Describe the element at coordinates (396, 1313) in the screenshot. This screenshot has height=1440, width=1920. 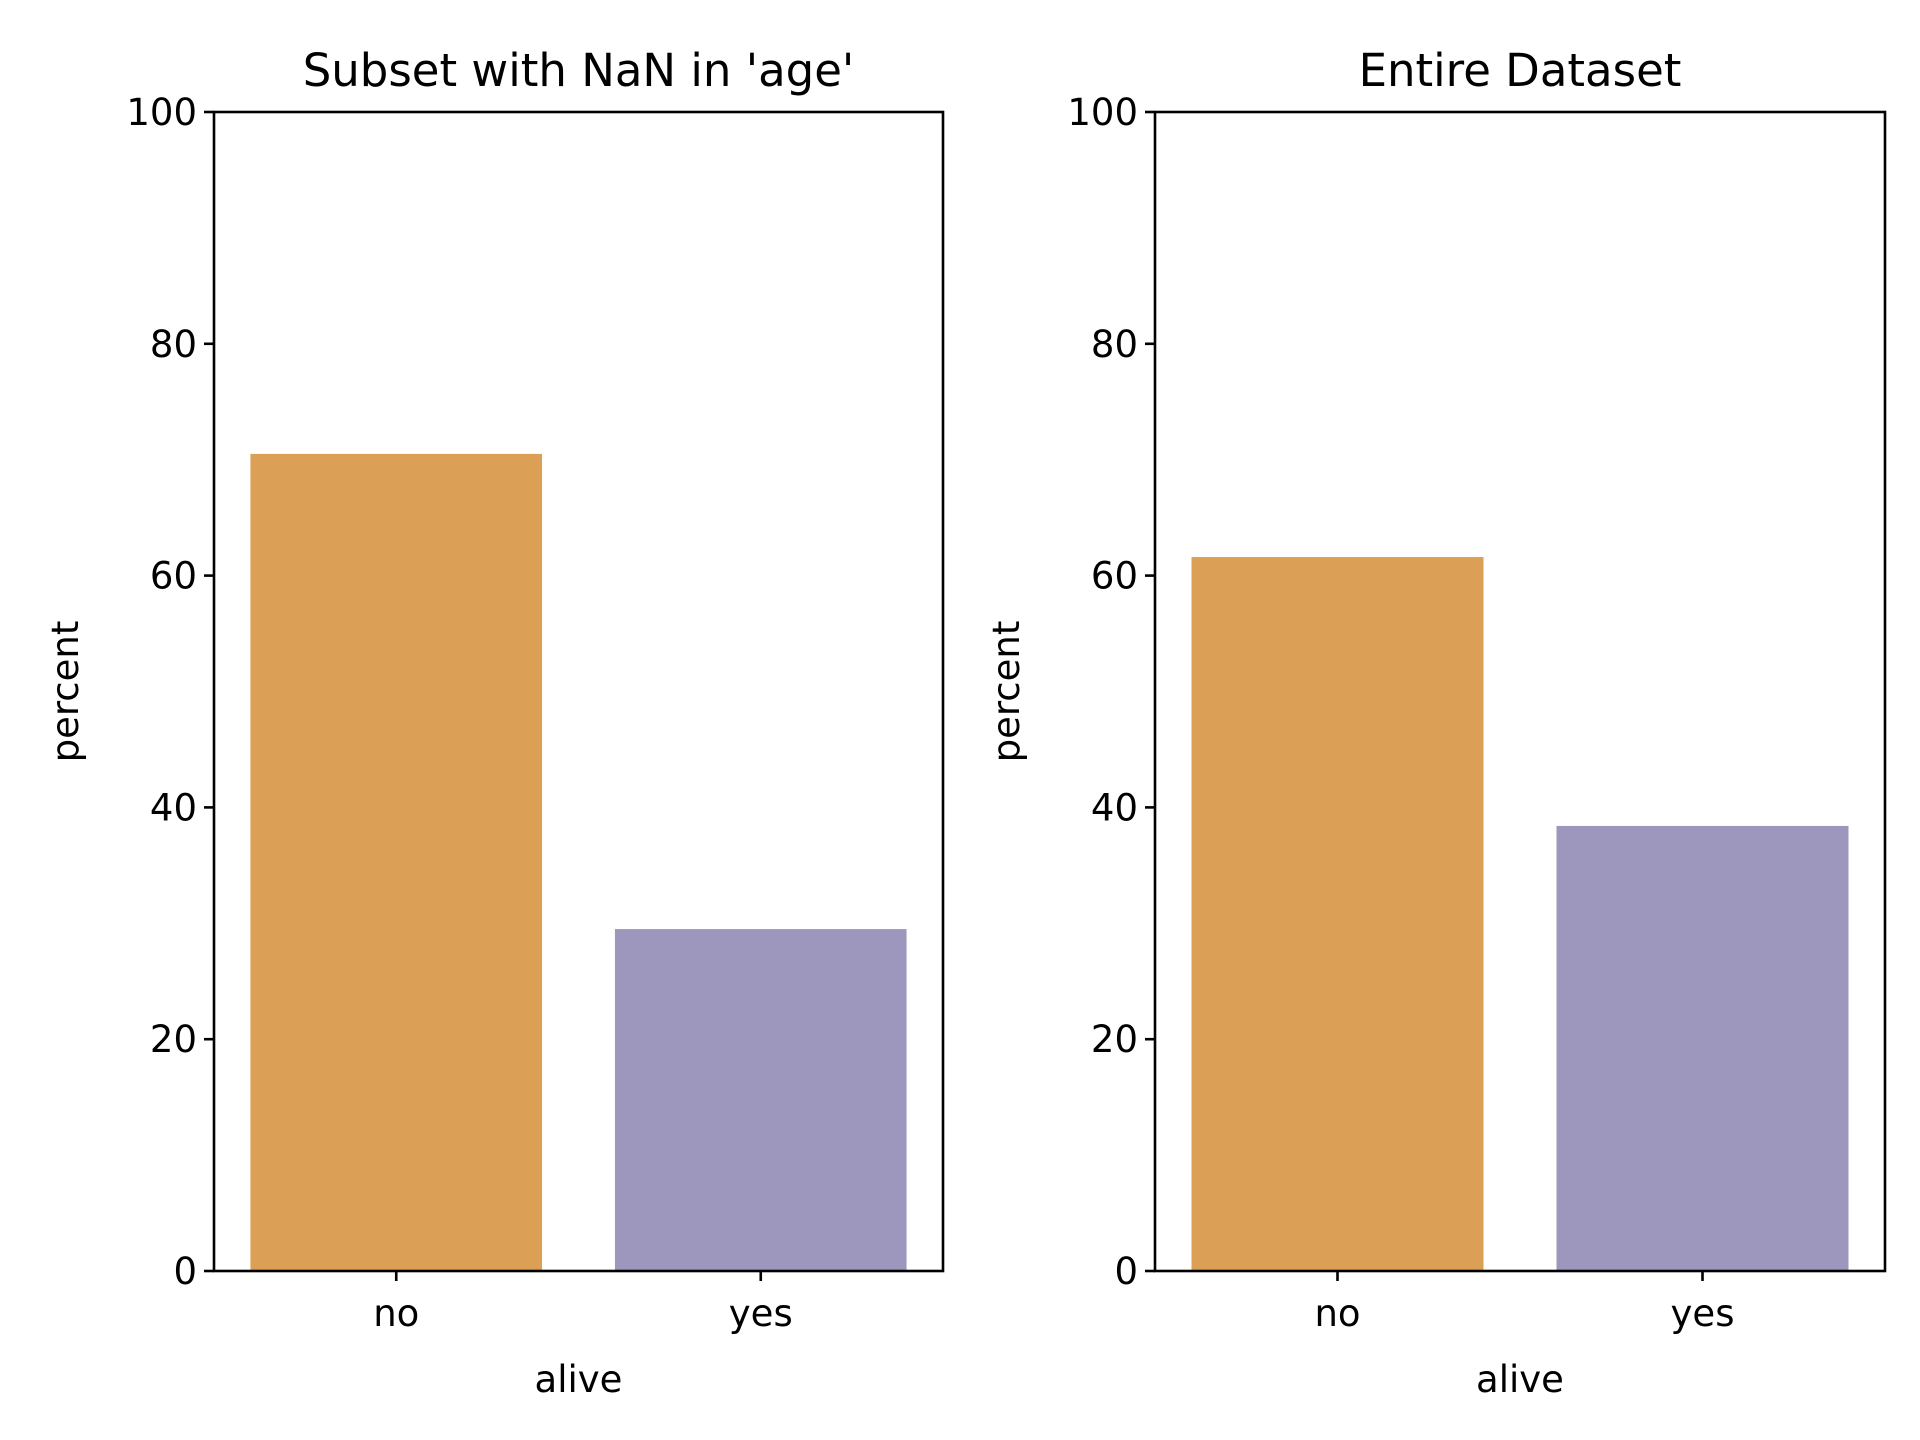
I see `left-x-tick-label-no: no` at that location.